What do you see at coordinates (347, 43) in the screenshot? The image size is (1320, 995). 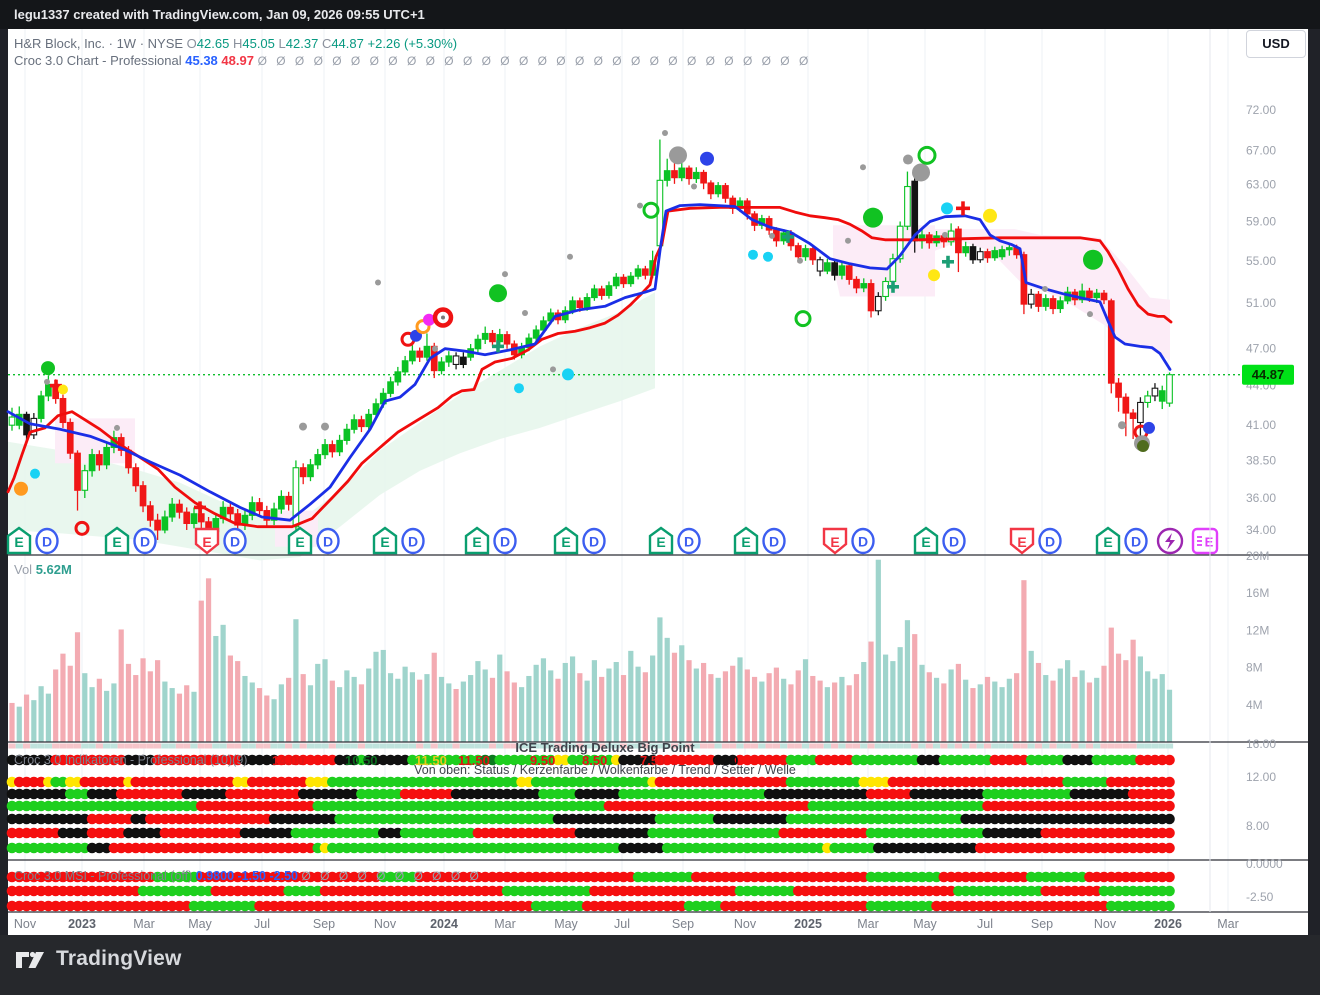 I see `ohlc-close-value: 44.87` at bounding box center [347, 43].